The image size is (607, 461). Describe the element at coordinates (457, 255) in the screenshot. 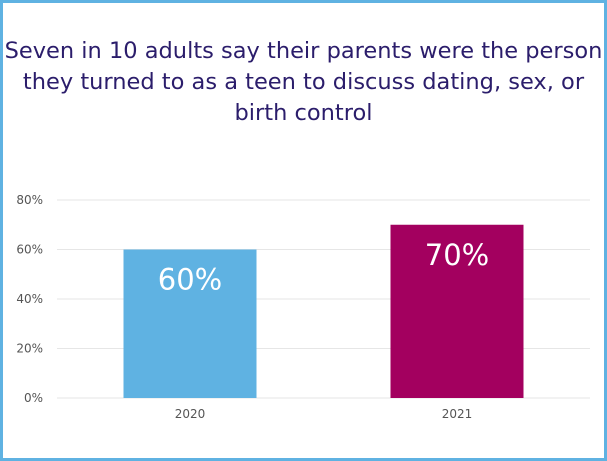

I see `data-label: 70%` at that location.